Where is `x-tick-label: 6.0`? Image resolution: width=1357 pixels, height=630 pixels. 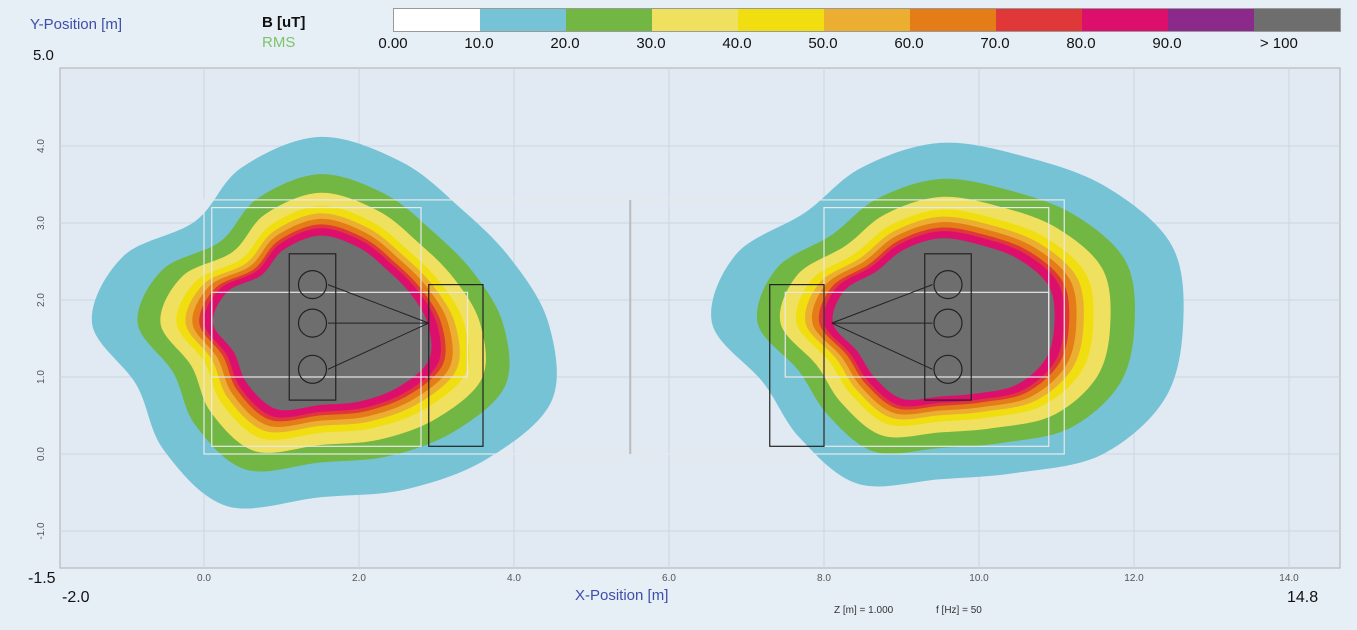 x-tick-label: 6.0 is located at coordinates (669, 578).